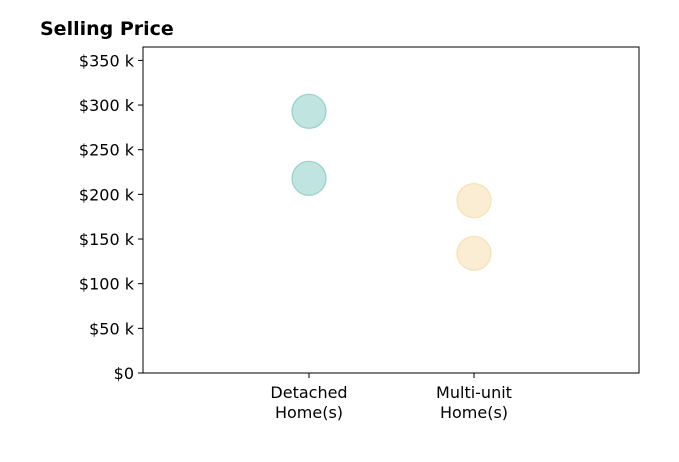 This screenshot has width=679, height=462. Describe the element at coordinates (107, 29) in the screenshot. I see `chart-title: Selling Price` at that location.